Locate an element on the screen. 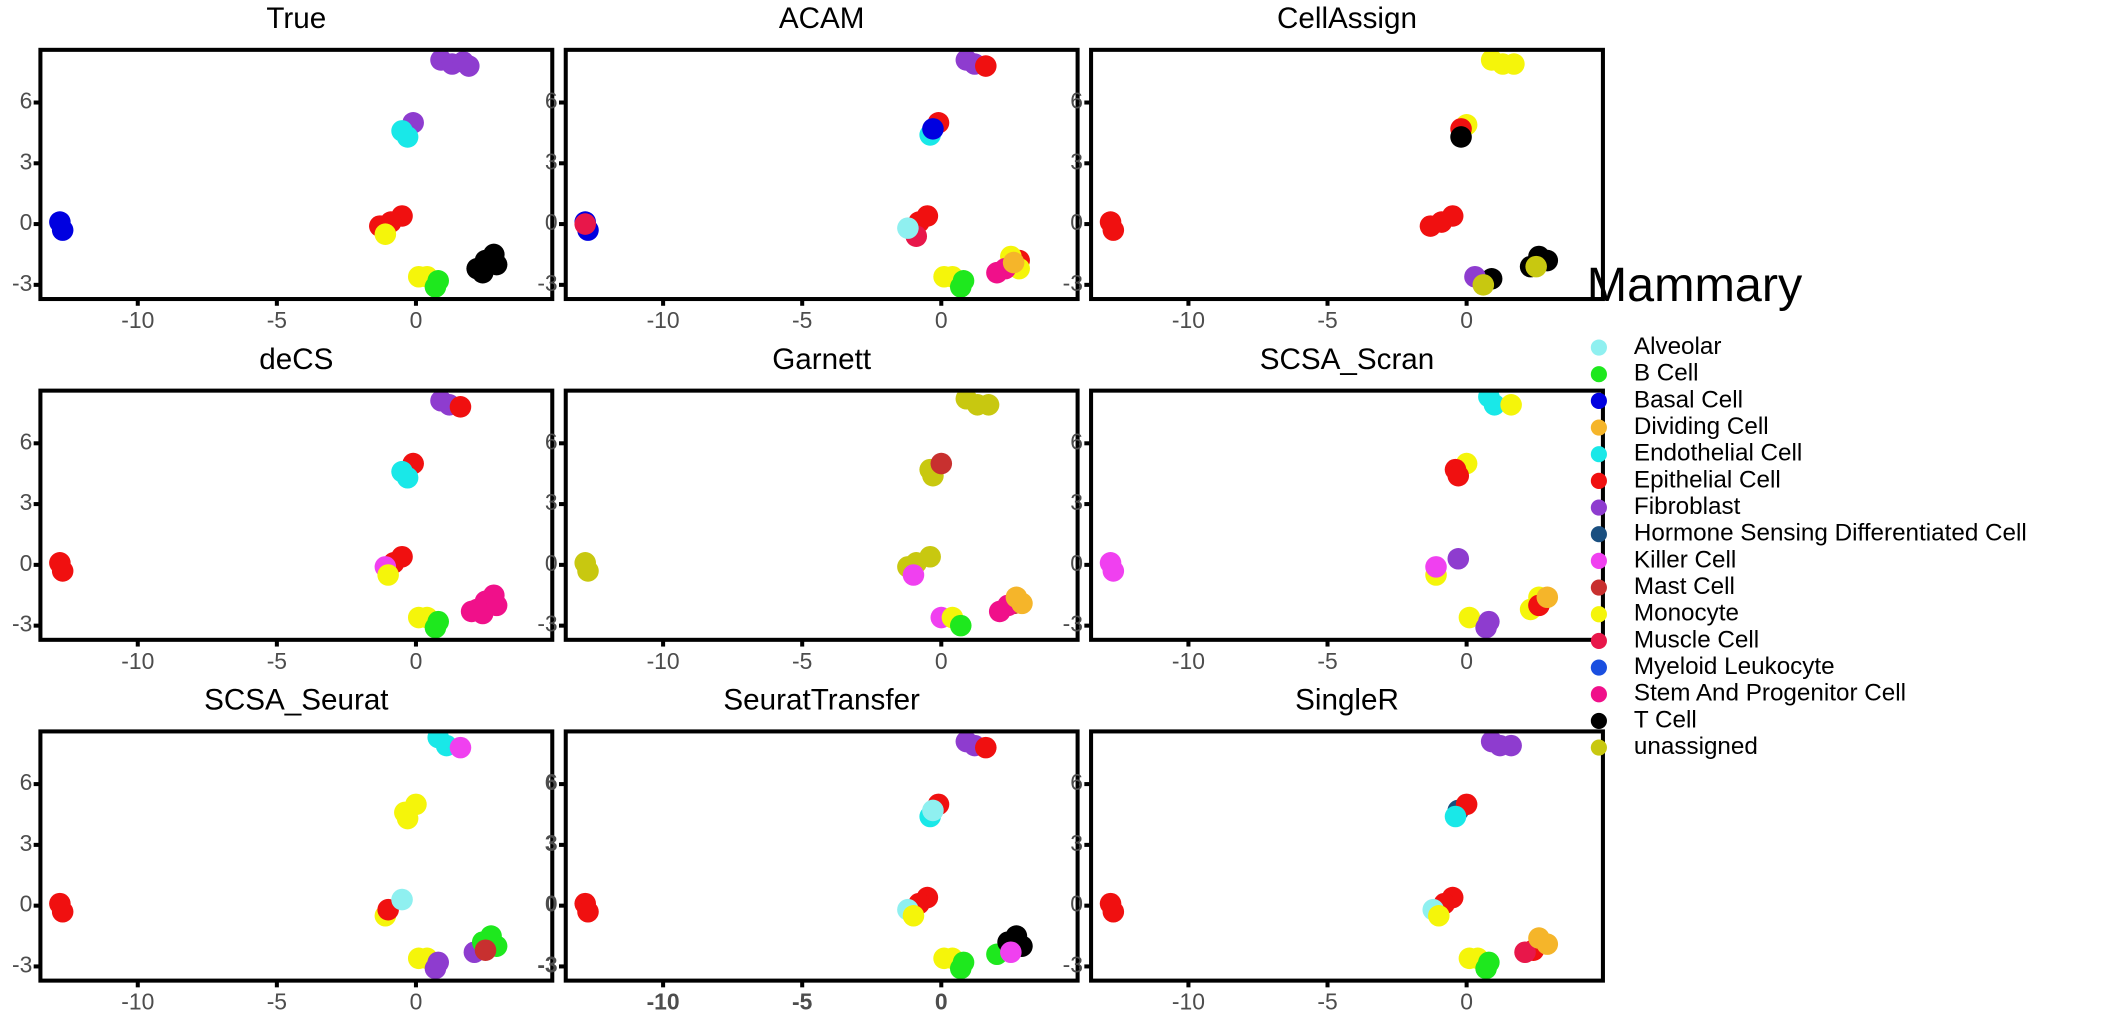 This screenshot has height=1024, width=2112. legend-label: Basal Cell is located at coordinates (1688, 399).